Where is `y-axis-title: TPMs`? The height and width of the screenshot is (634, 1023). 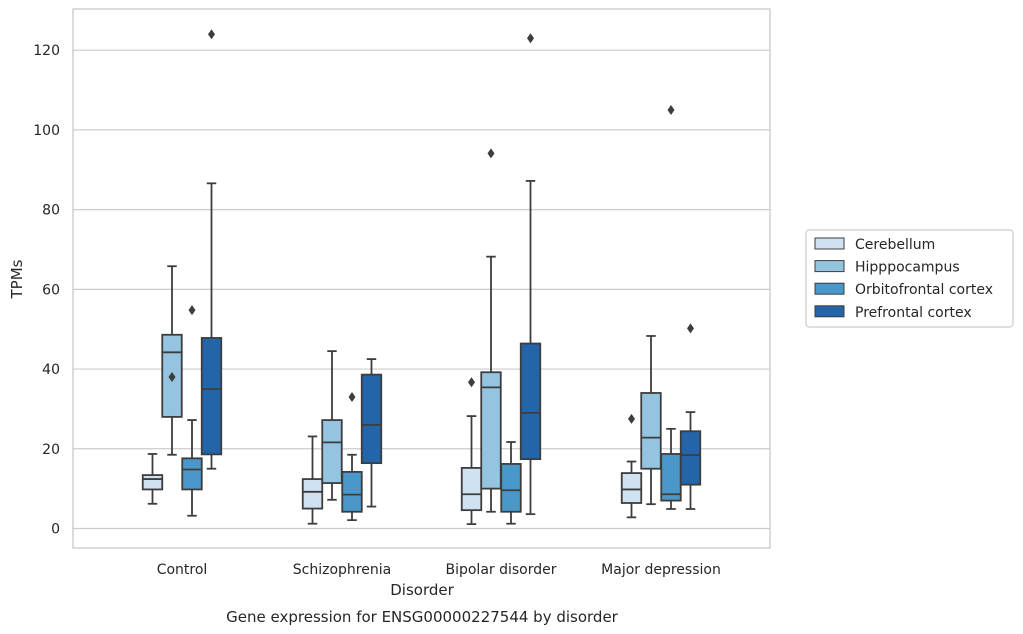
y-axis-title: TPMs is located at coordinates (17, 279).